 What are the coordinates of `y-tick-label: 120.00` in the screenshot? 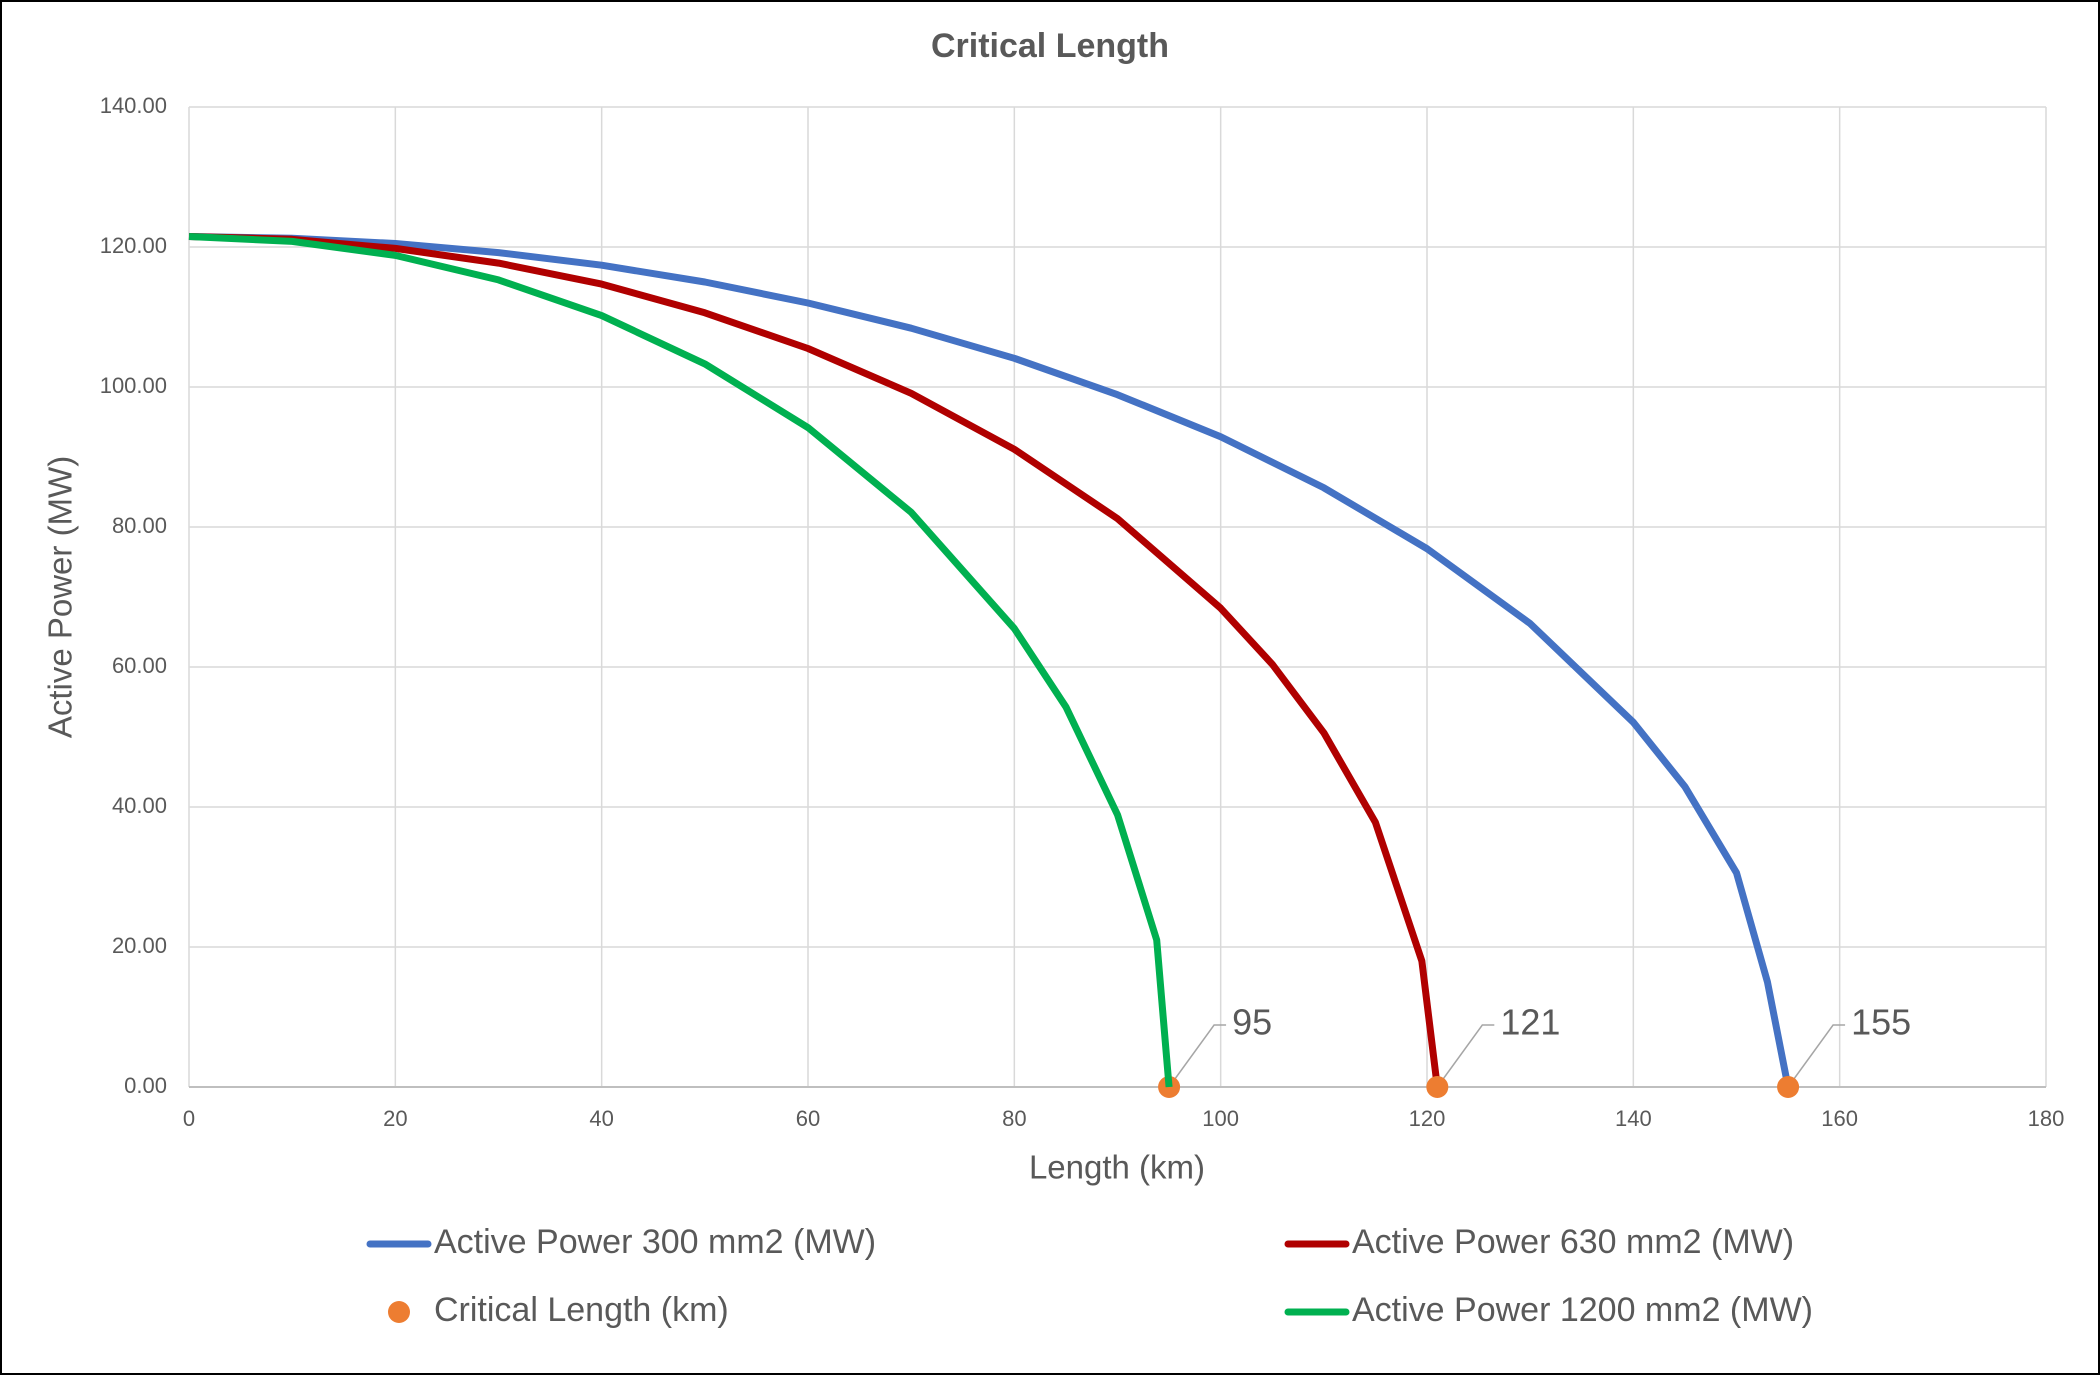 It's located at (133, 245).